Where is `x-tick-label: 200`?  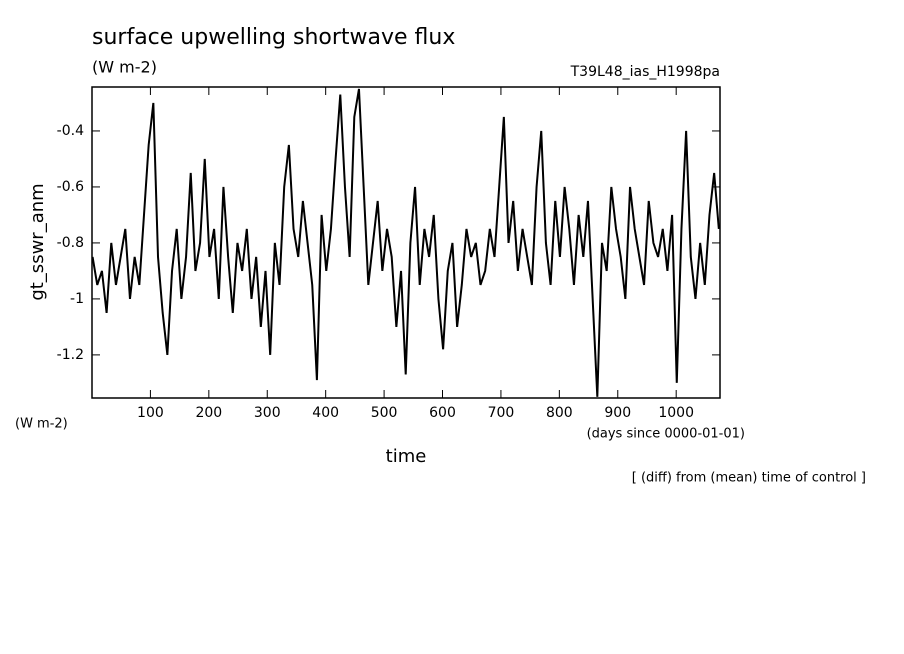
x-tick-label: 200 is located at coordinates (208, 413).